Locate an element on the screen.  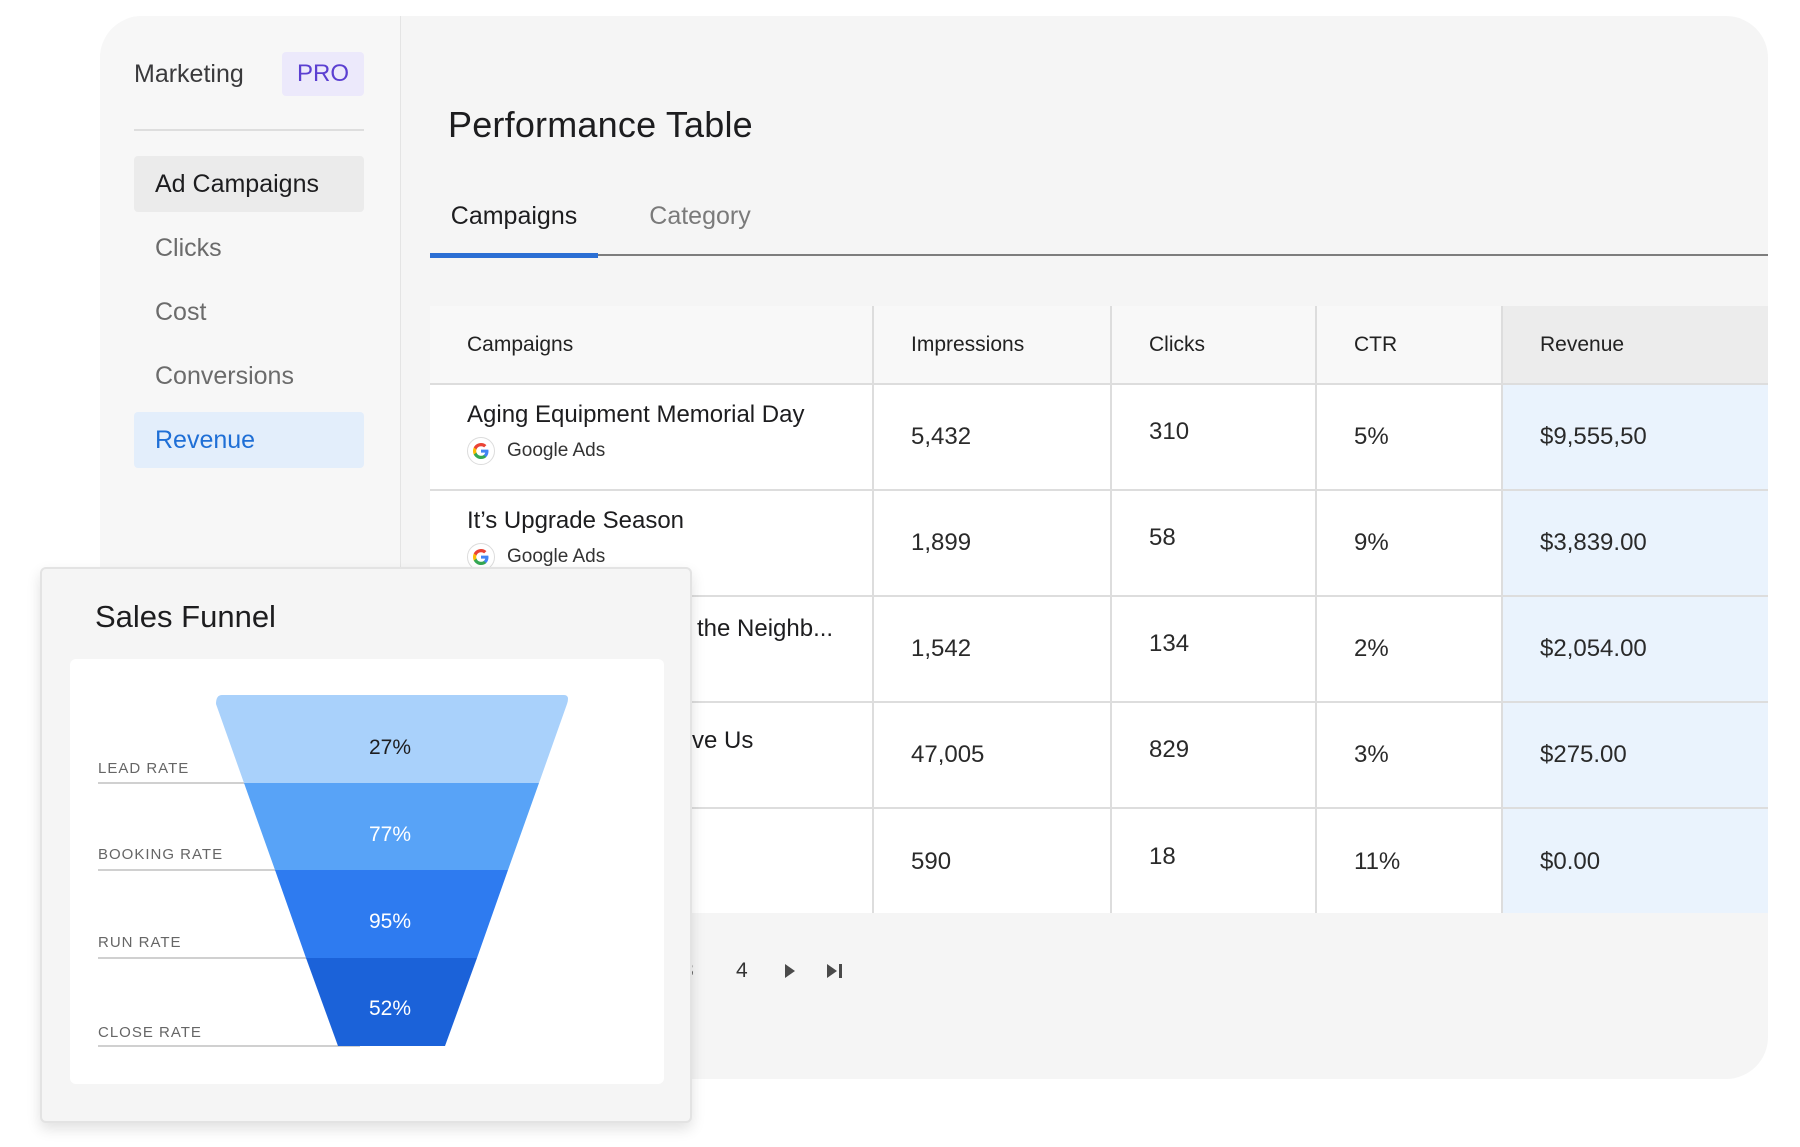
sidebar-item-ad-campaigns: Ad Campaigns is located at coordinates (249, 184).